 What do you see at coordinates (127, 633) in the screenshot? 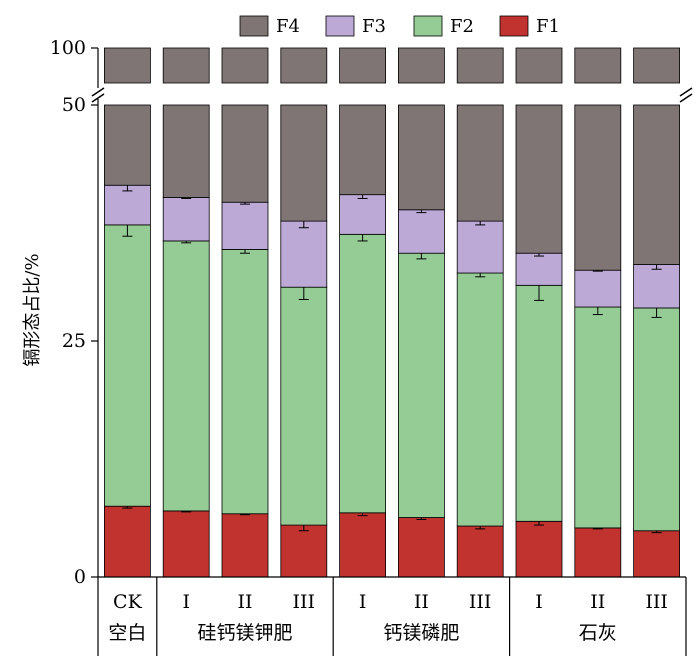
I see `x-group-label-0: 空白` at bounding box center [127, 633].